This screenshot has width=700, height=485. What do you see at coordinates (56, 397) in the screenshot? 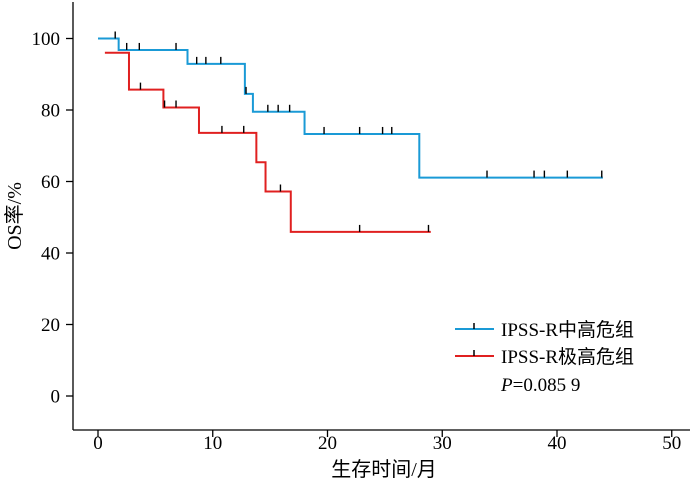
I see `y-tick-label: 0` at bounding box center [56, 397].